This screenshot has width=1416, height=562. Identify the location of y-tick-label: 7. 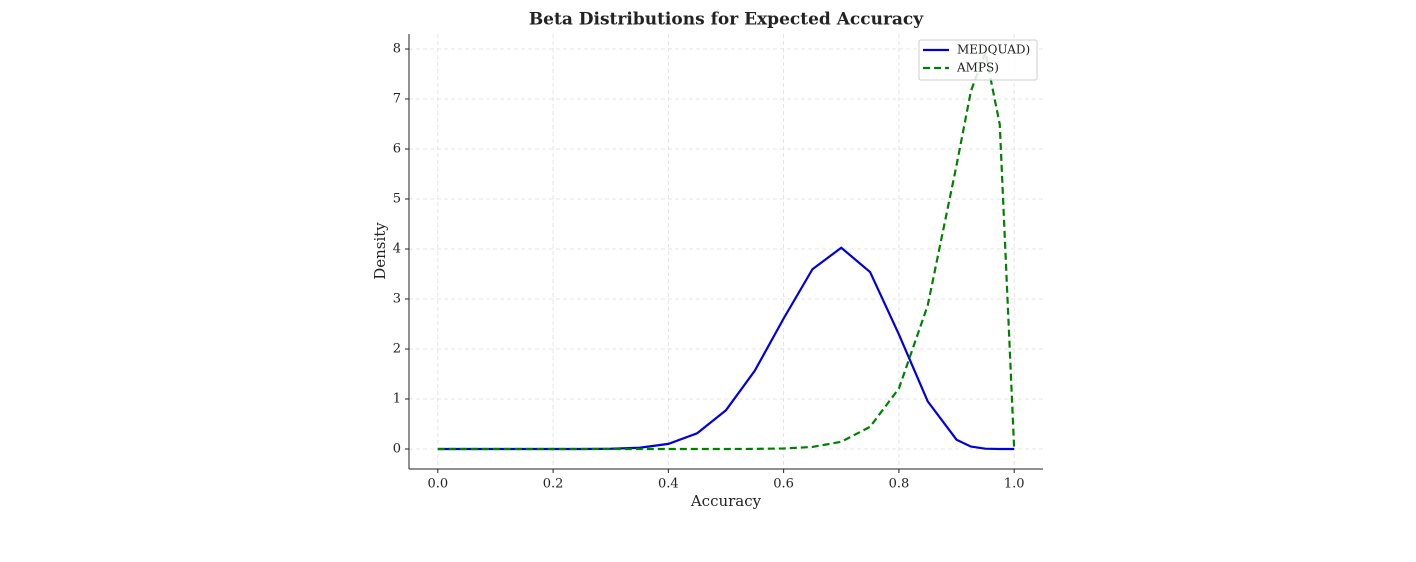
(397, 99).